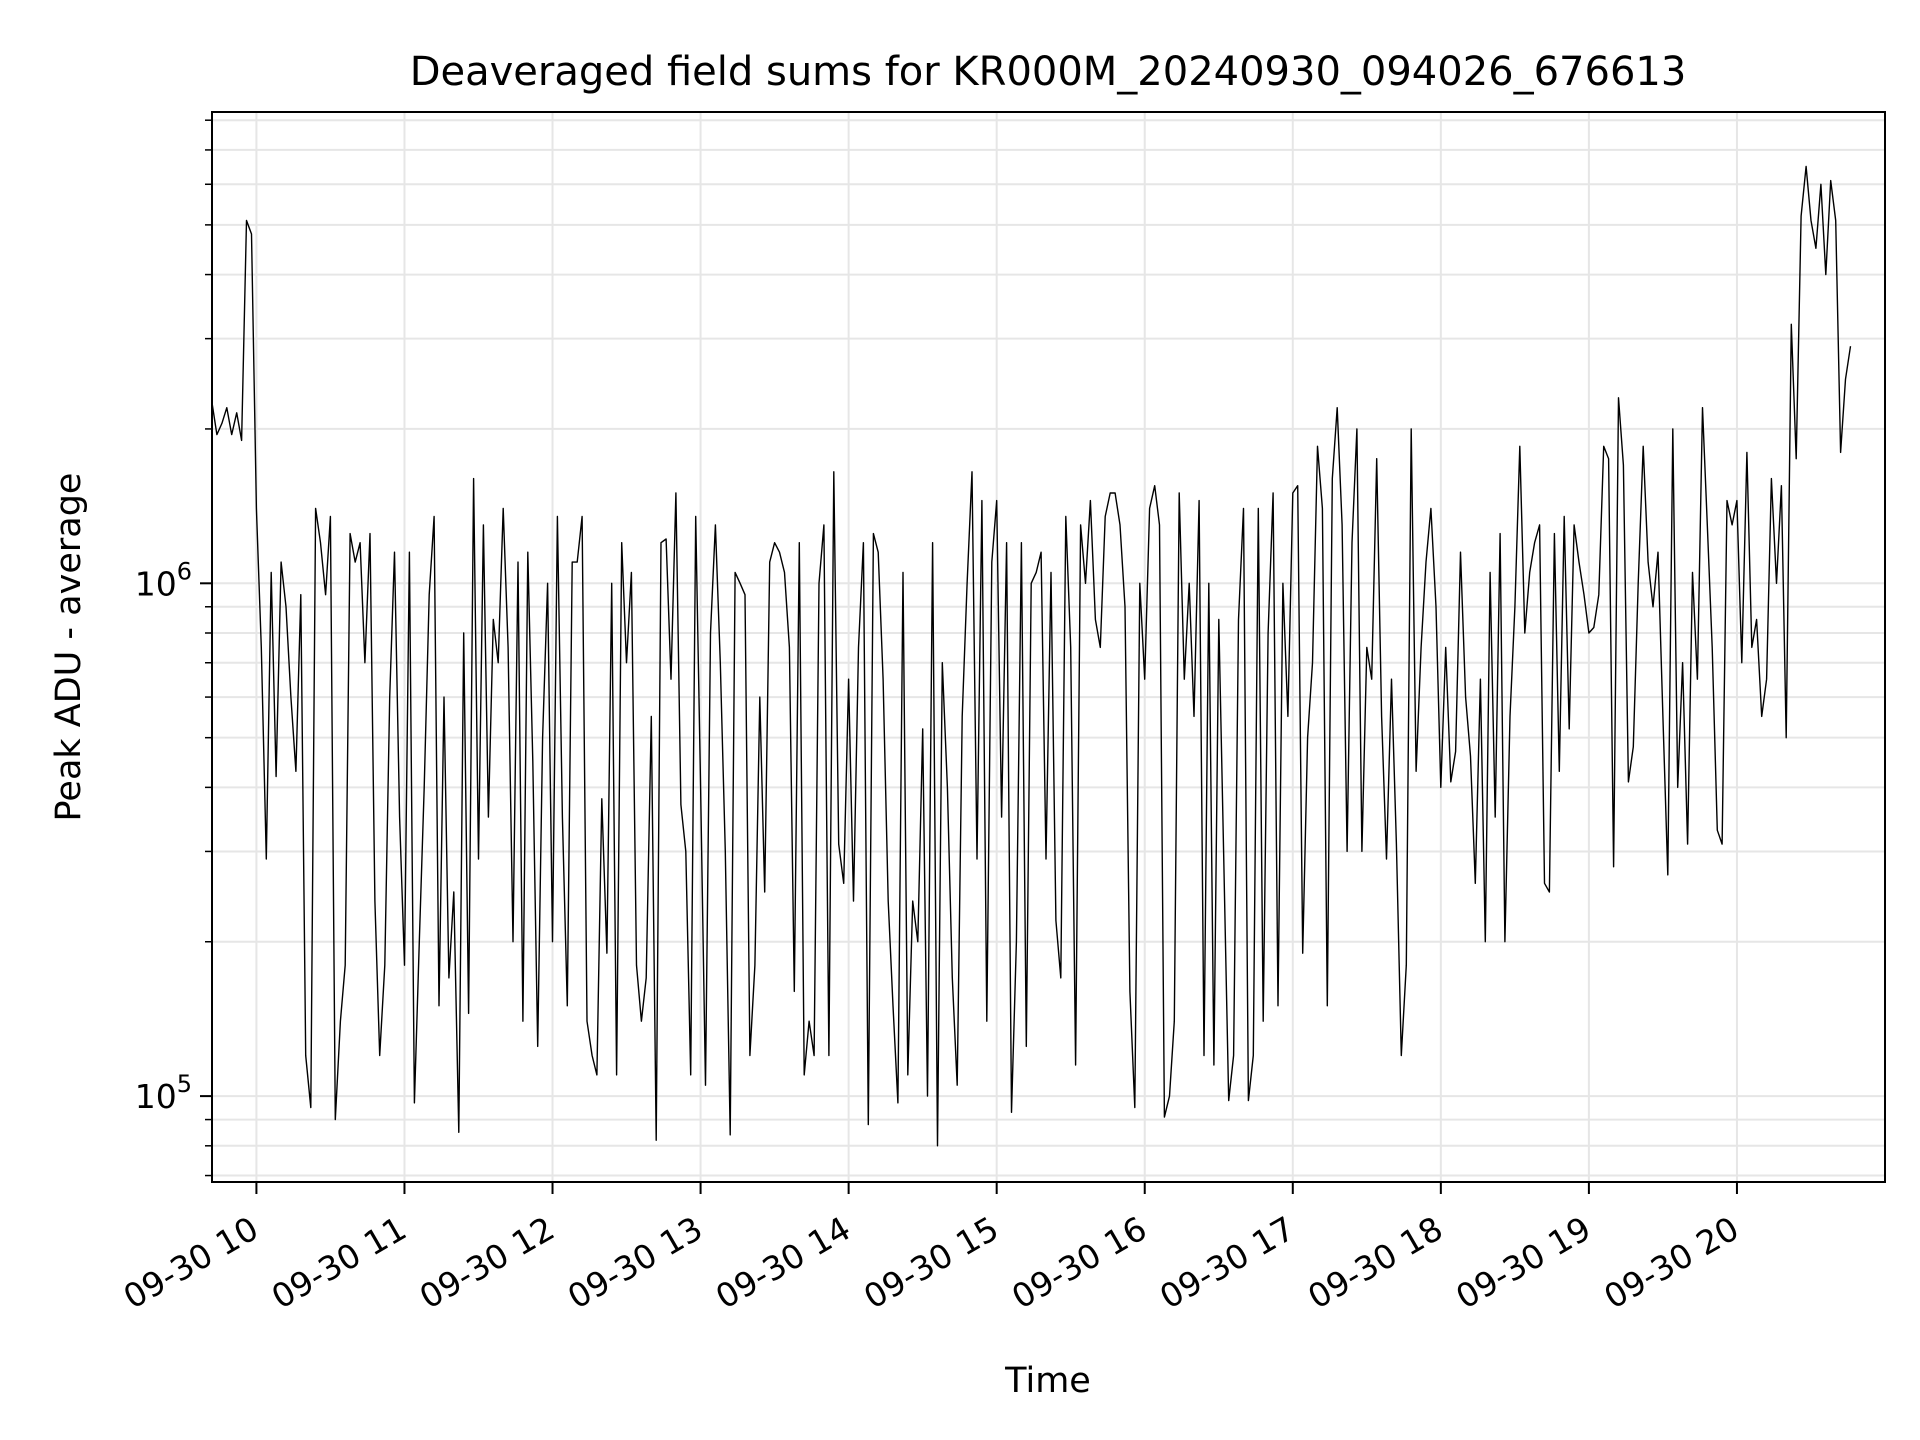 Image resolution: width=1920 pixels, height=1440 pixels. What do you see at coordinates (69, 647) in the screenshot?
I see `y-axis-label: Peak ADU - average` at bounding box center [69, 647].